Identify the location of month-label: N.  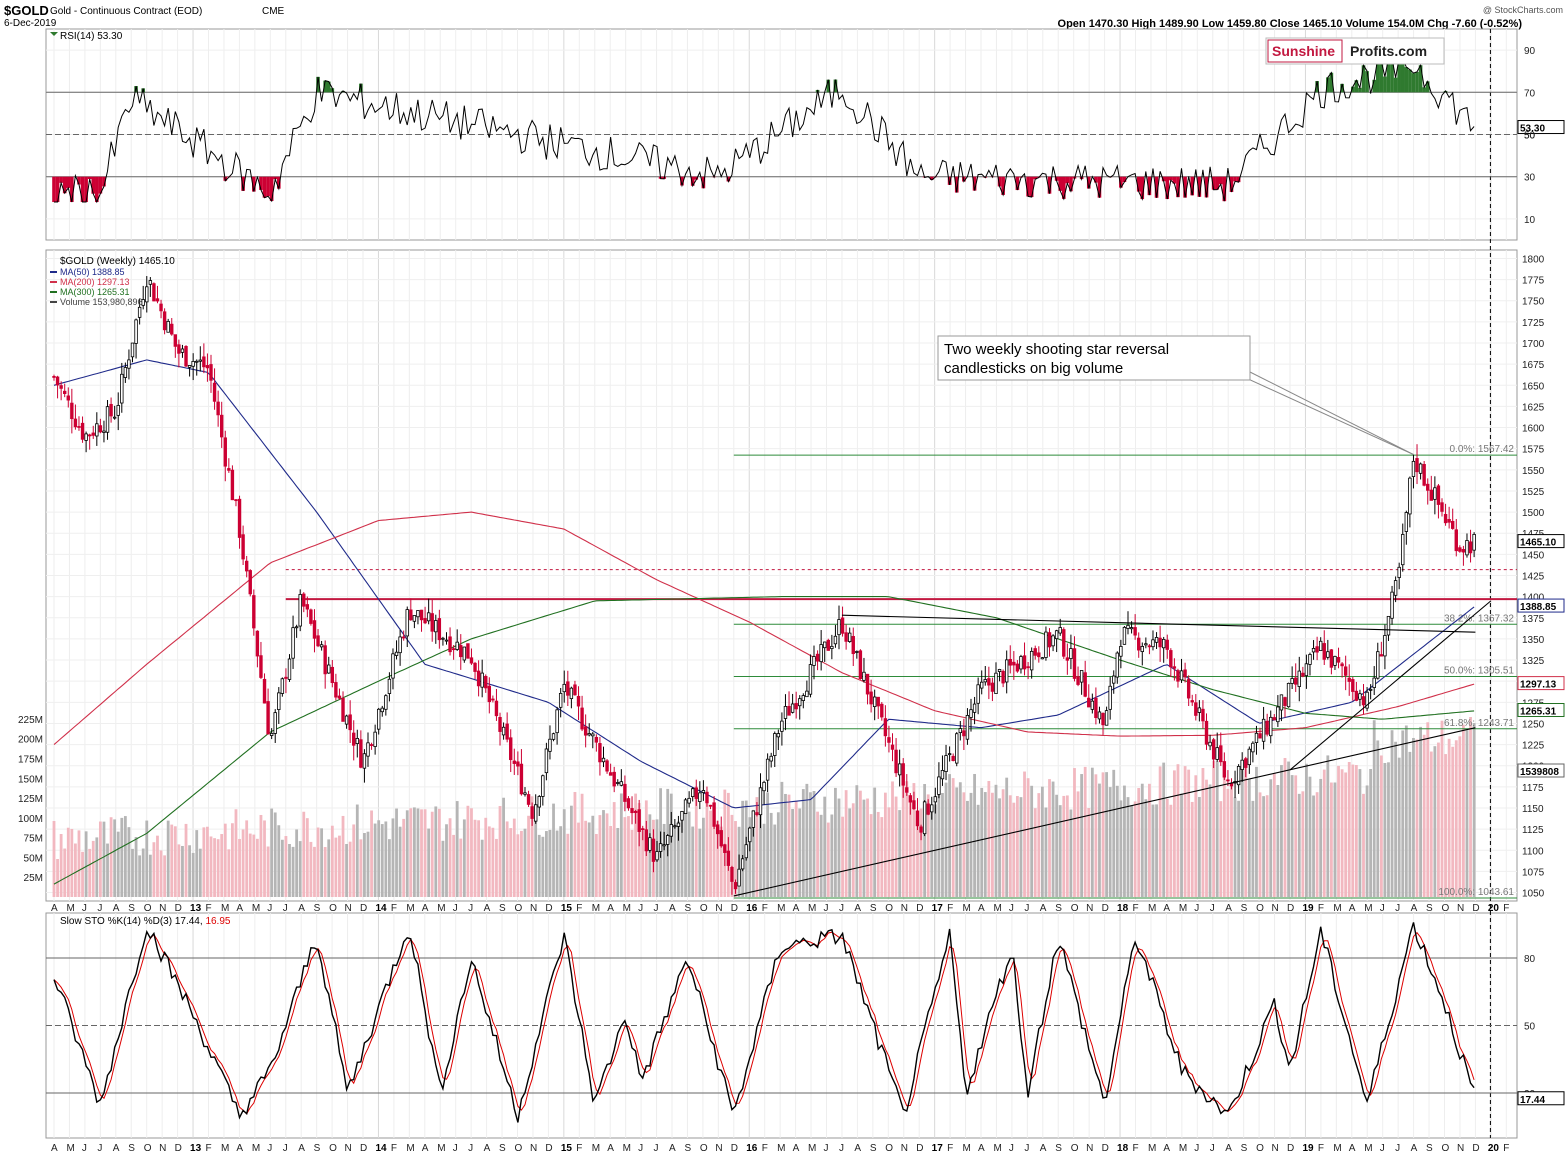
(162, 908).